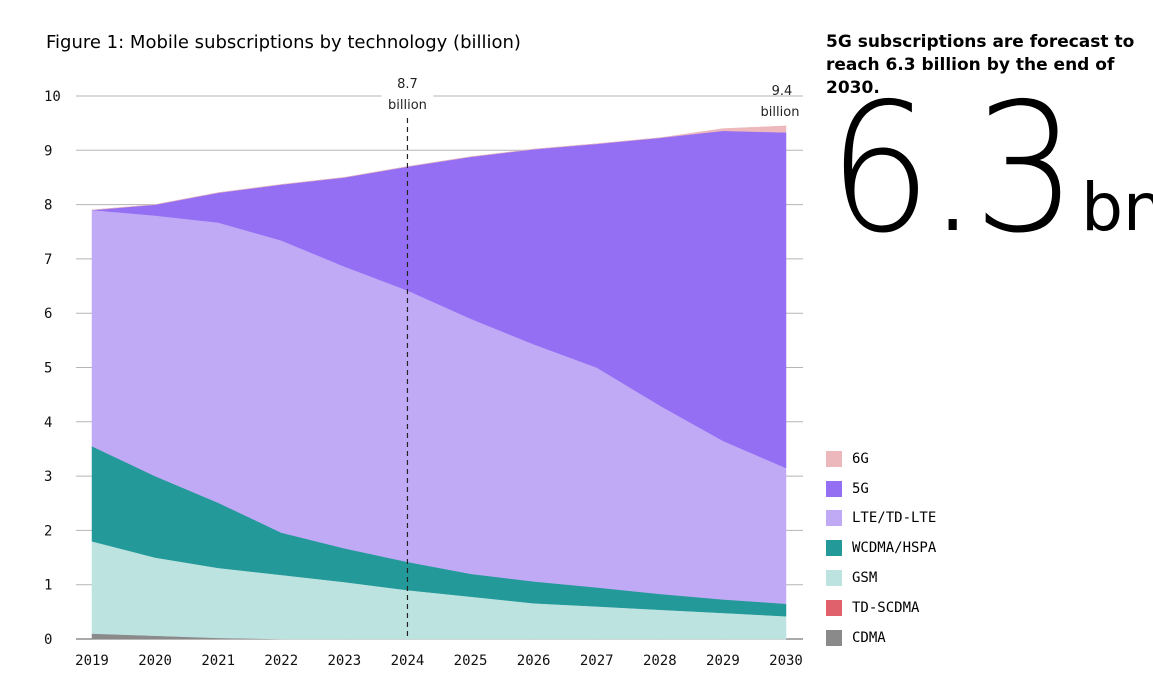  I want to click on x-tick-label: 2024, so click(408, 661).